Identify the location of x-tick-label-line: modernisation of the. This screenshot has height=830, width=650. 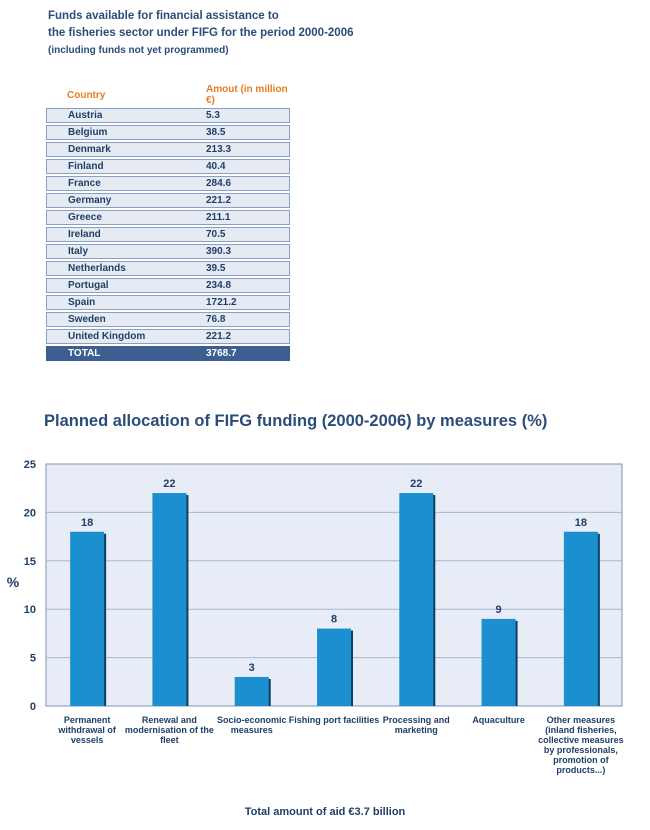
(169, 730).